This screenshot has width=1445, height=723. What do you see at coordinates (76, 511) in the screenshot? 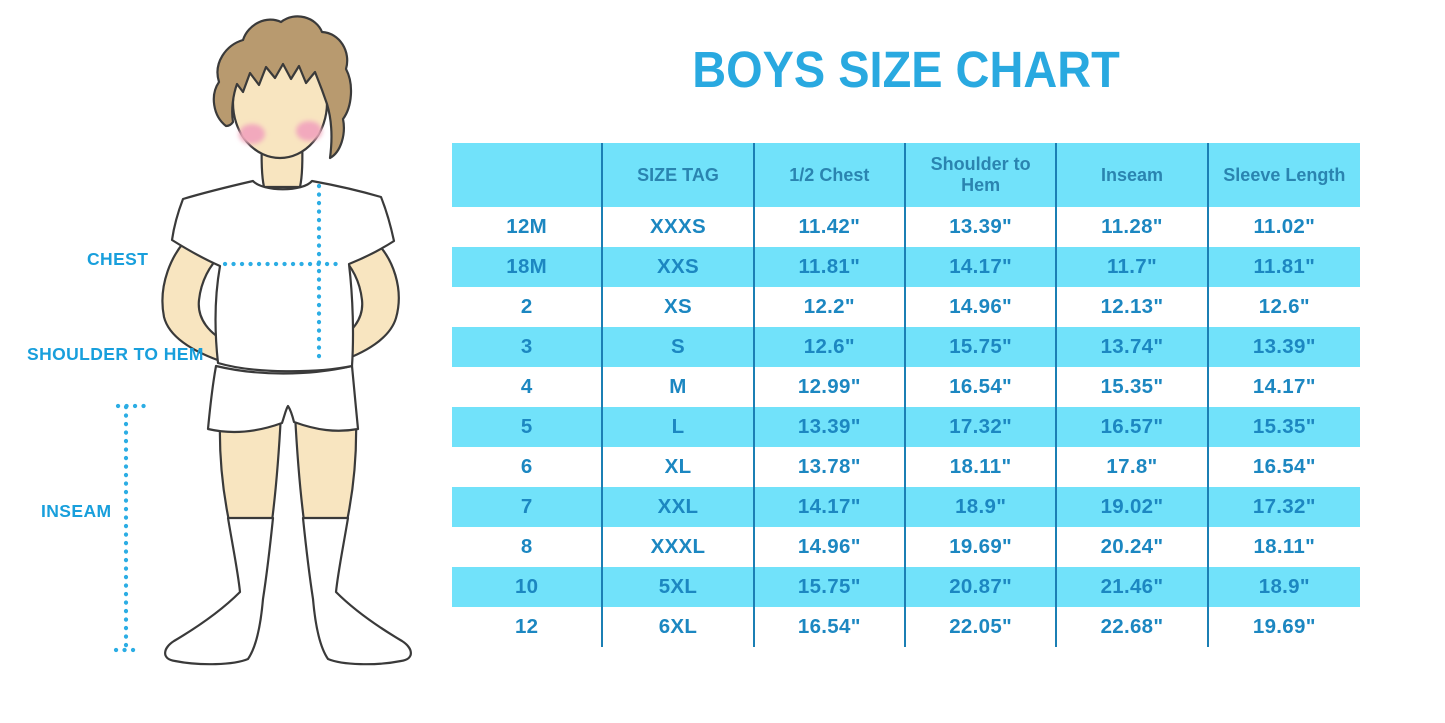
I see `inseam-label: INSEAM` at bounding box center [76, 511].